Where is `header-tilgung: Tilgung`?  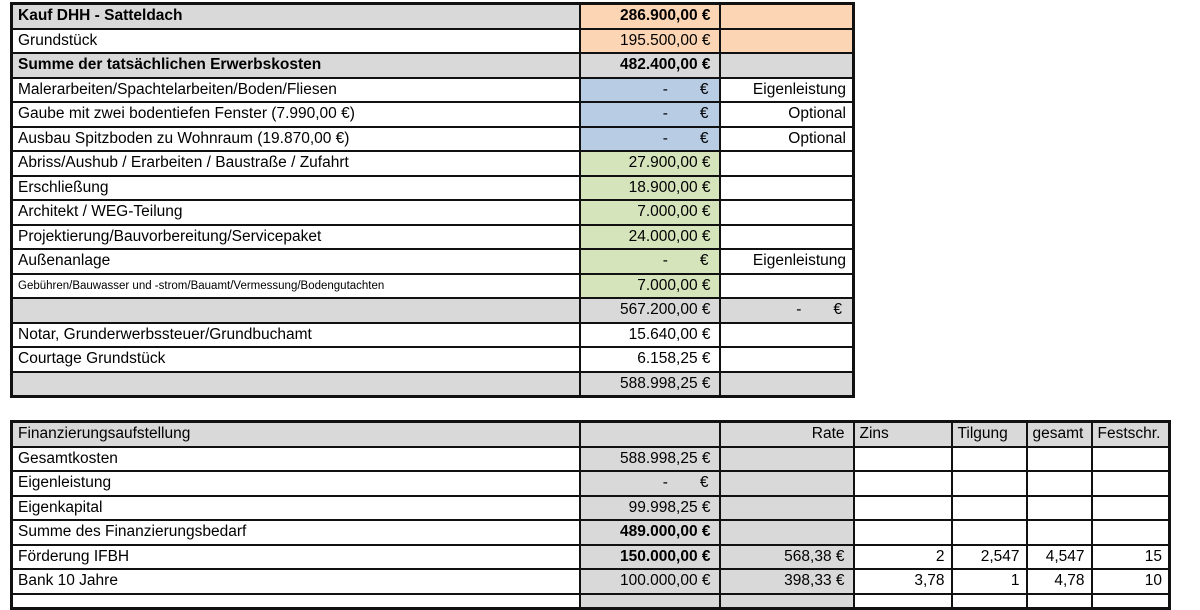 header-tilgung: Tilgung is located at coordinates (989, 434).